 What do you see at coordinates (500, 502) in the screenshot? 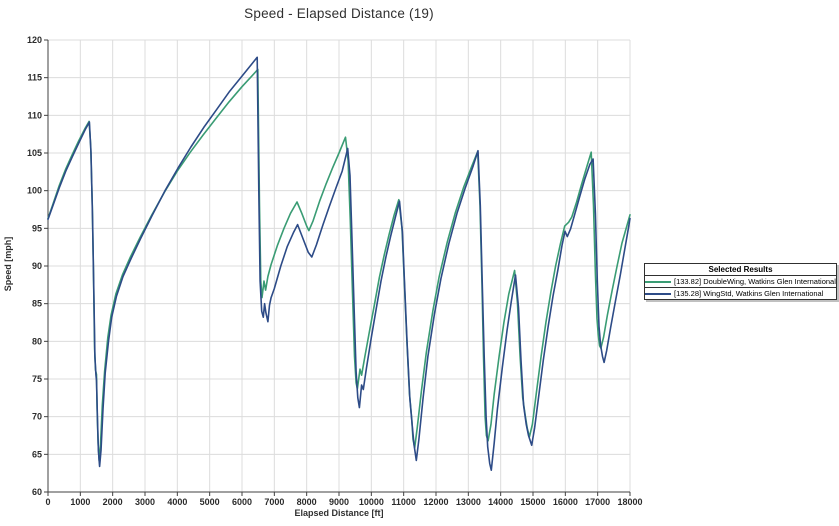
I see `svg-text: 14000` at bounding box center [500, 502].